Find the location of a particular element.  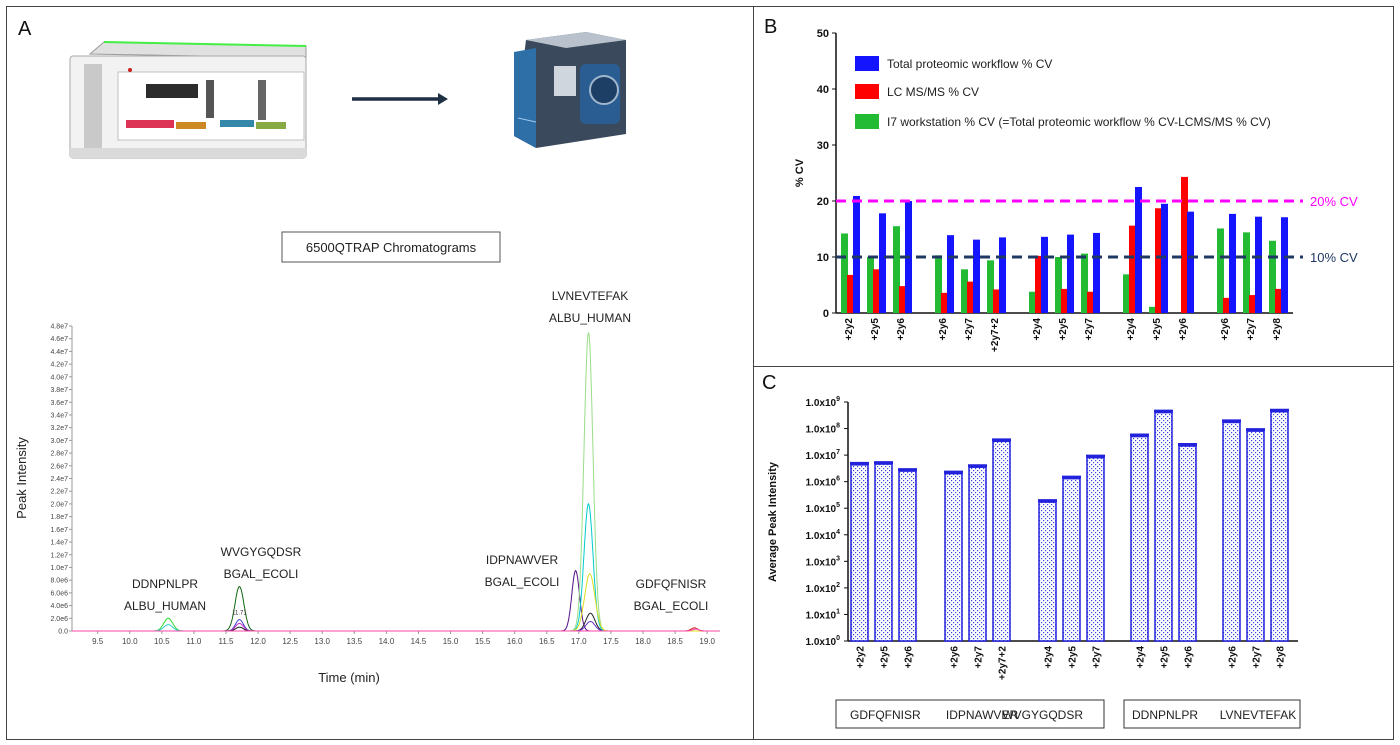

cv-y-tick-label: 10 is located at coordinates (823, 258).